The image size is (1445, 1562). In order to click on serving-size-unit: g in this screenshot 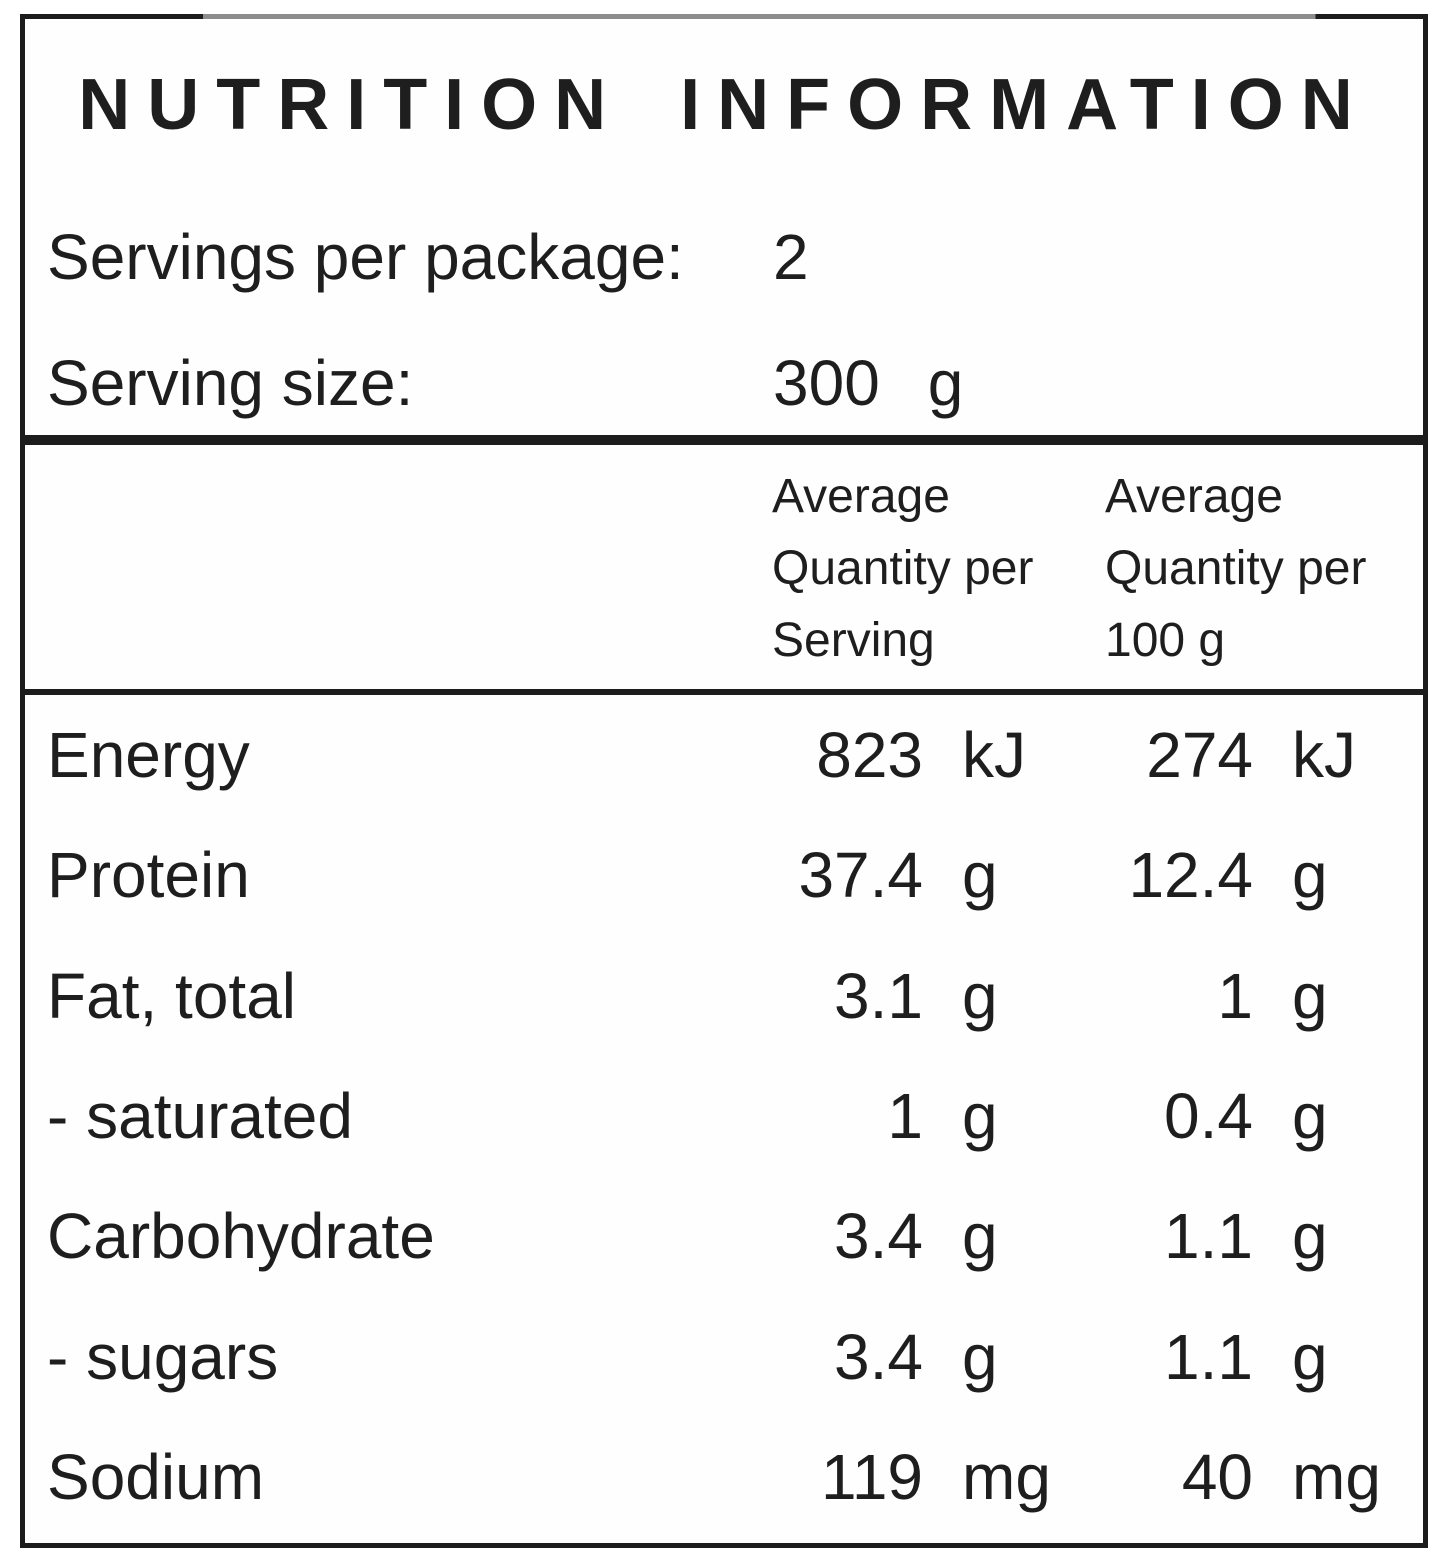, I will do `click(945, 383)`.